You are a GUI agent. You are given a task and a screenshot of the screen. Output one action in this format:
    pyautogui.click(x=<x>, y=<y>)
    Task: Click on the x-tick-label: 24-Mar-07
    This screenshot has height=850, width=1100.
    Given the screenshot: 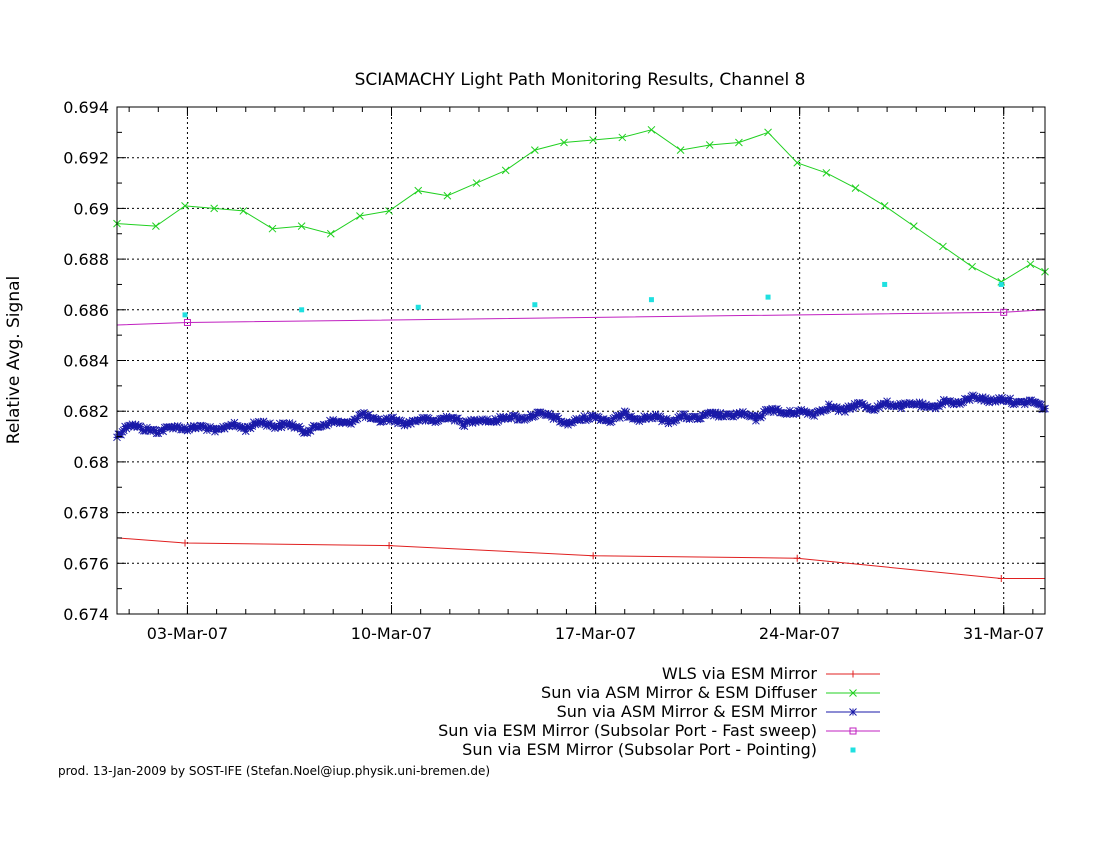 What is the action you would take?
    pyautogui.click(x=799, y=633)
    